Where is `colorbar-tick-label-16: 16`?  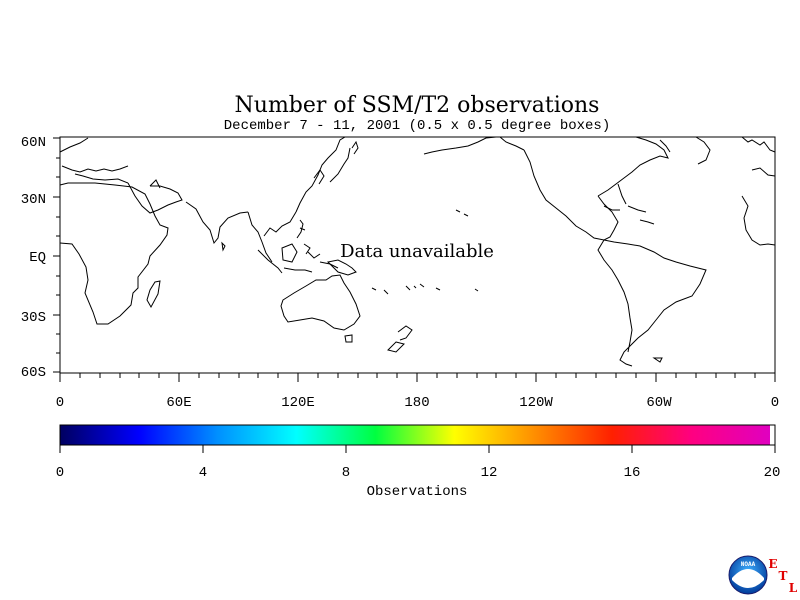
colorbar-tick-label-16: 16 is located at coordinates (632, 473).